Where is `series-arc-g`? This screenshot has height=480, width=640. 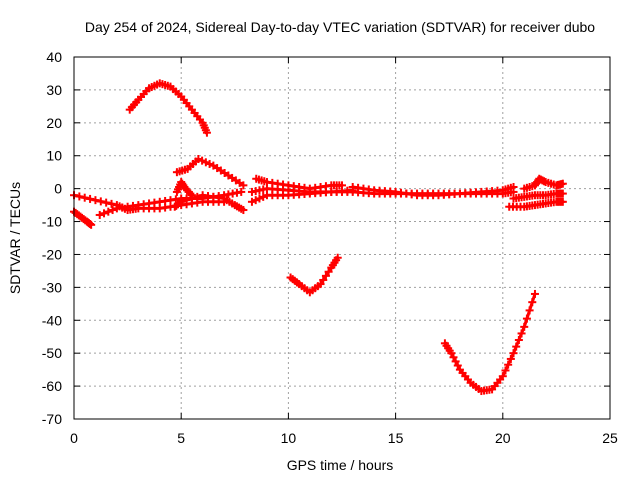 series-arc-g is located at coordinates (210, 172).